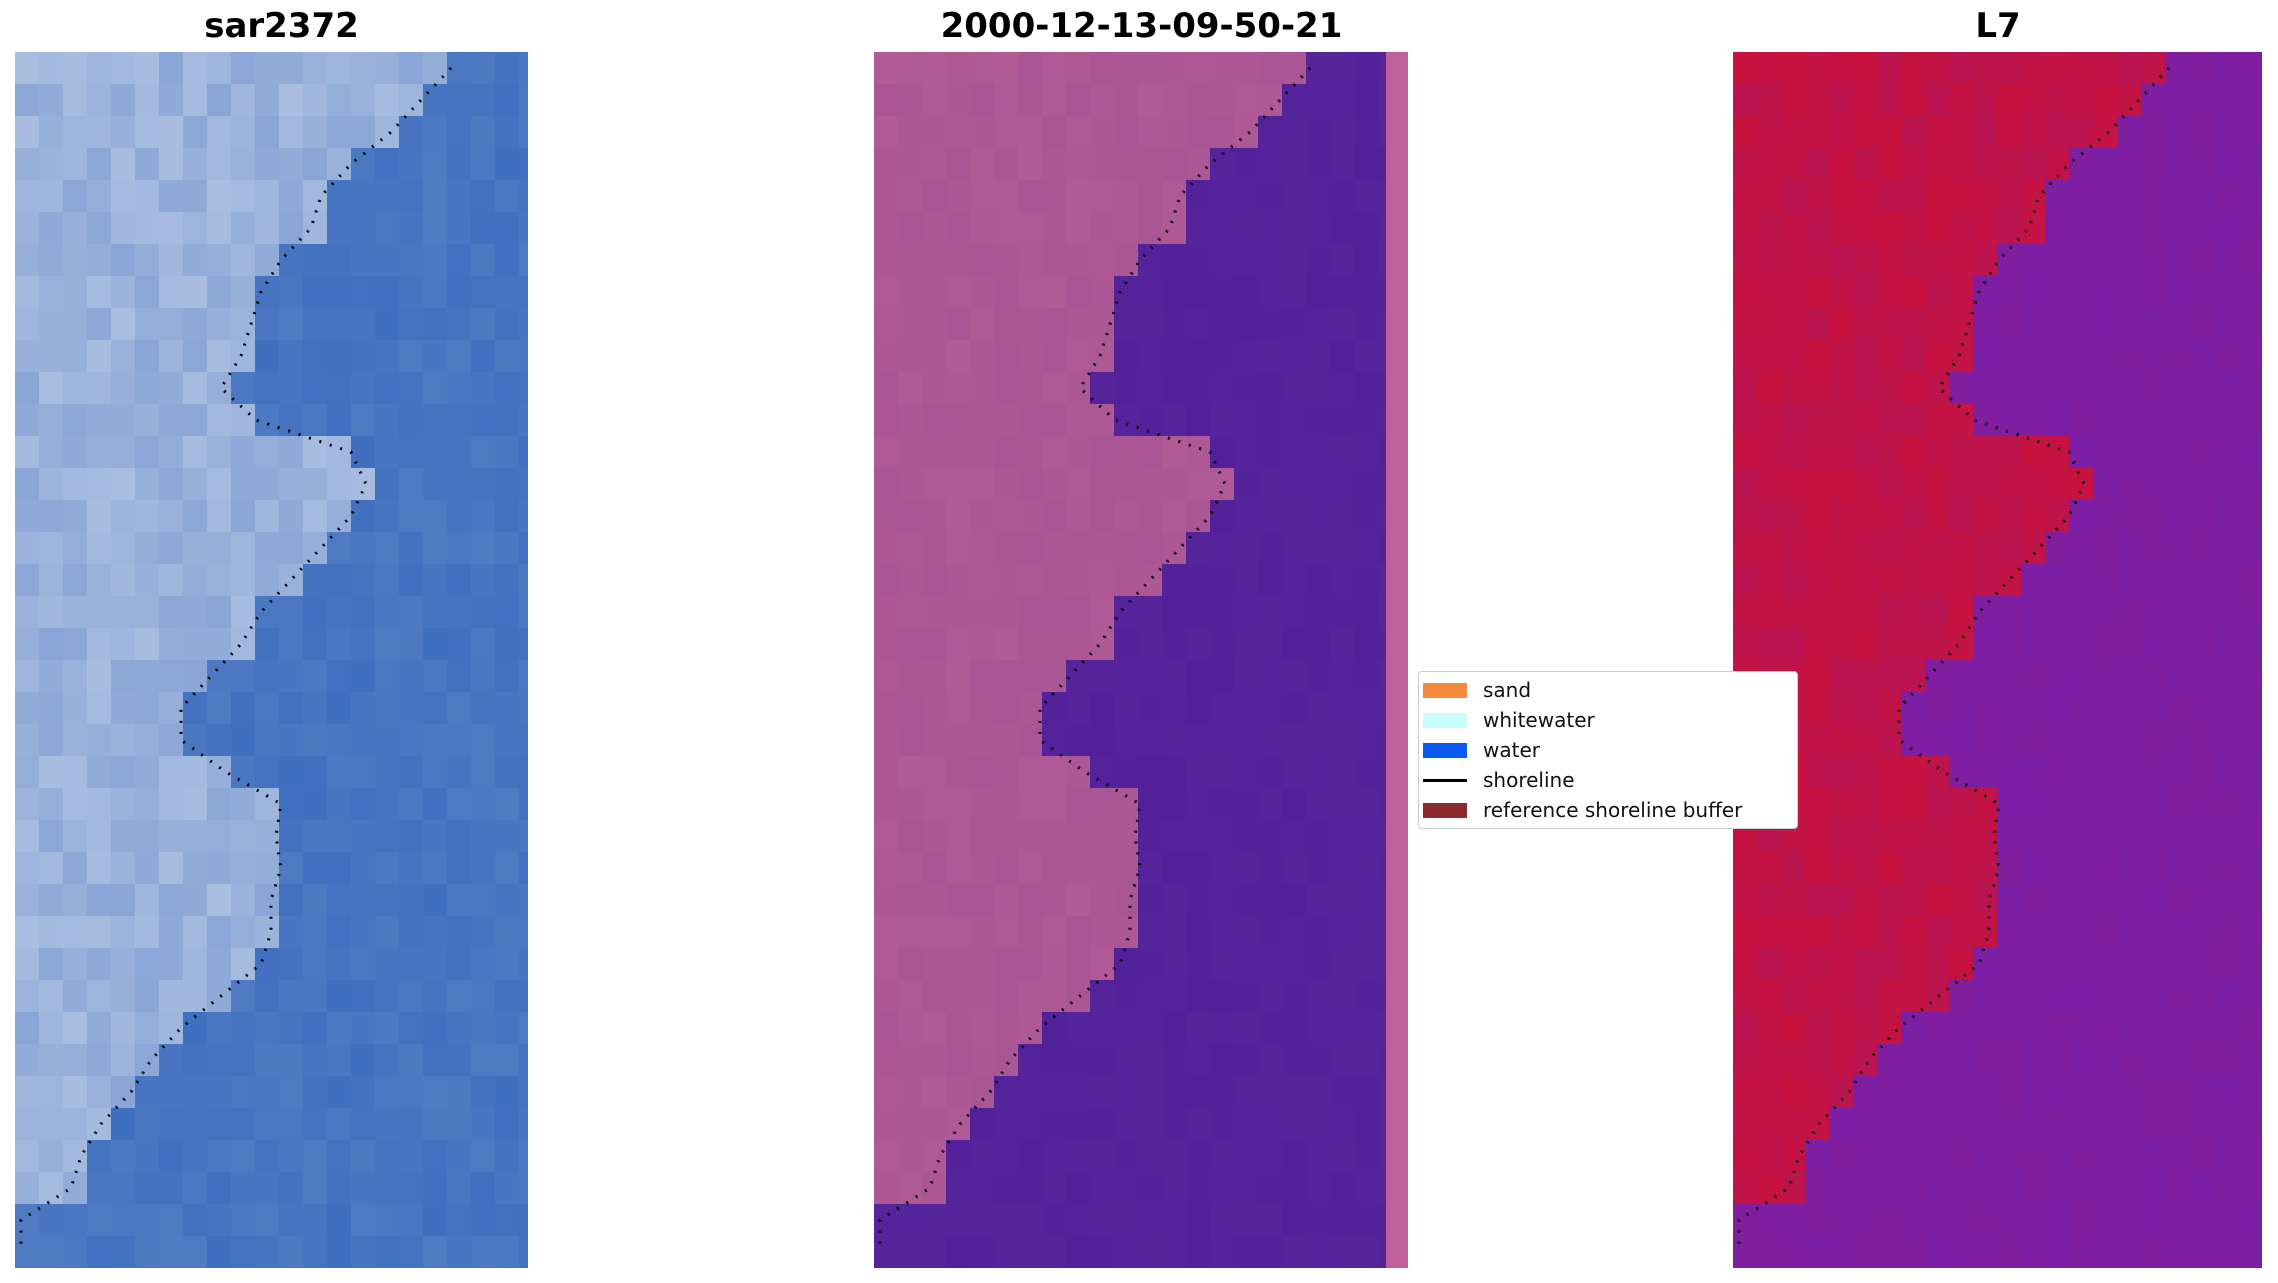  Describe the element at coordinates (1445, 750) in the screenshot. I see `water-swatch` at that location.